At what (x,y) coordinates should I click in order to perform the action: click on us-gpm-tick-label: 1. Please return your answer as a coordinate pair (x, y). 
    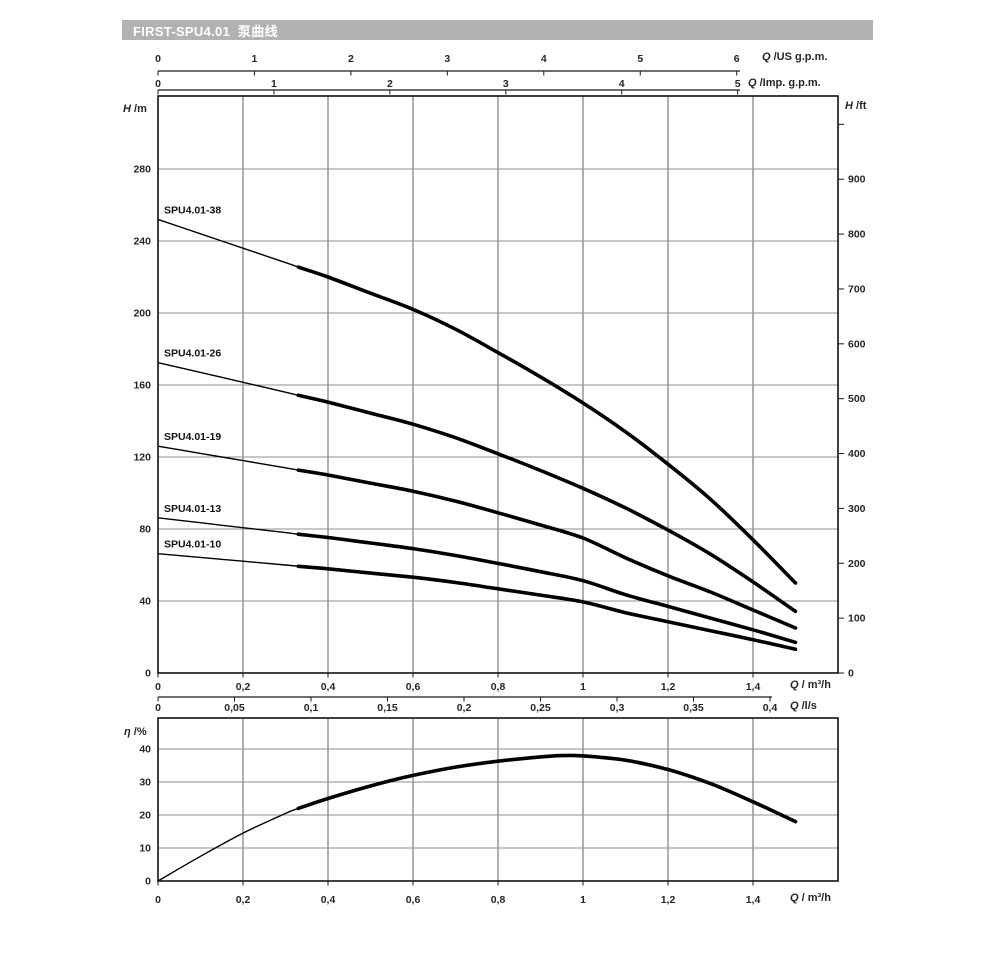
    Looking at the image, I should click on (255, 59).